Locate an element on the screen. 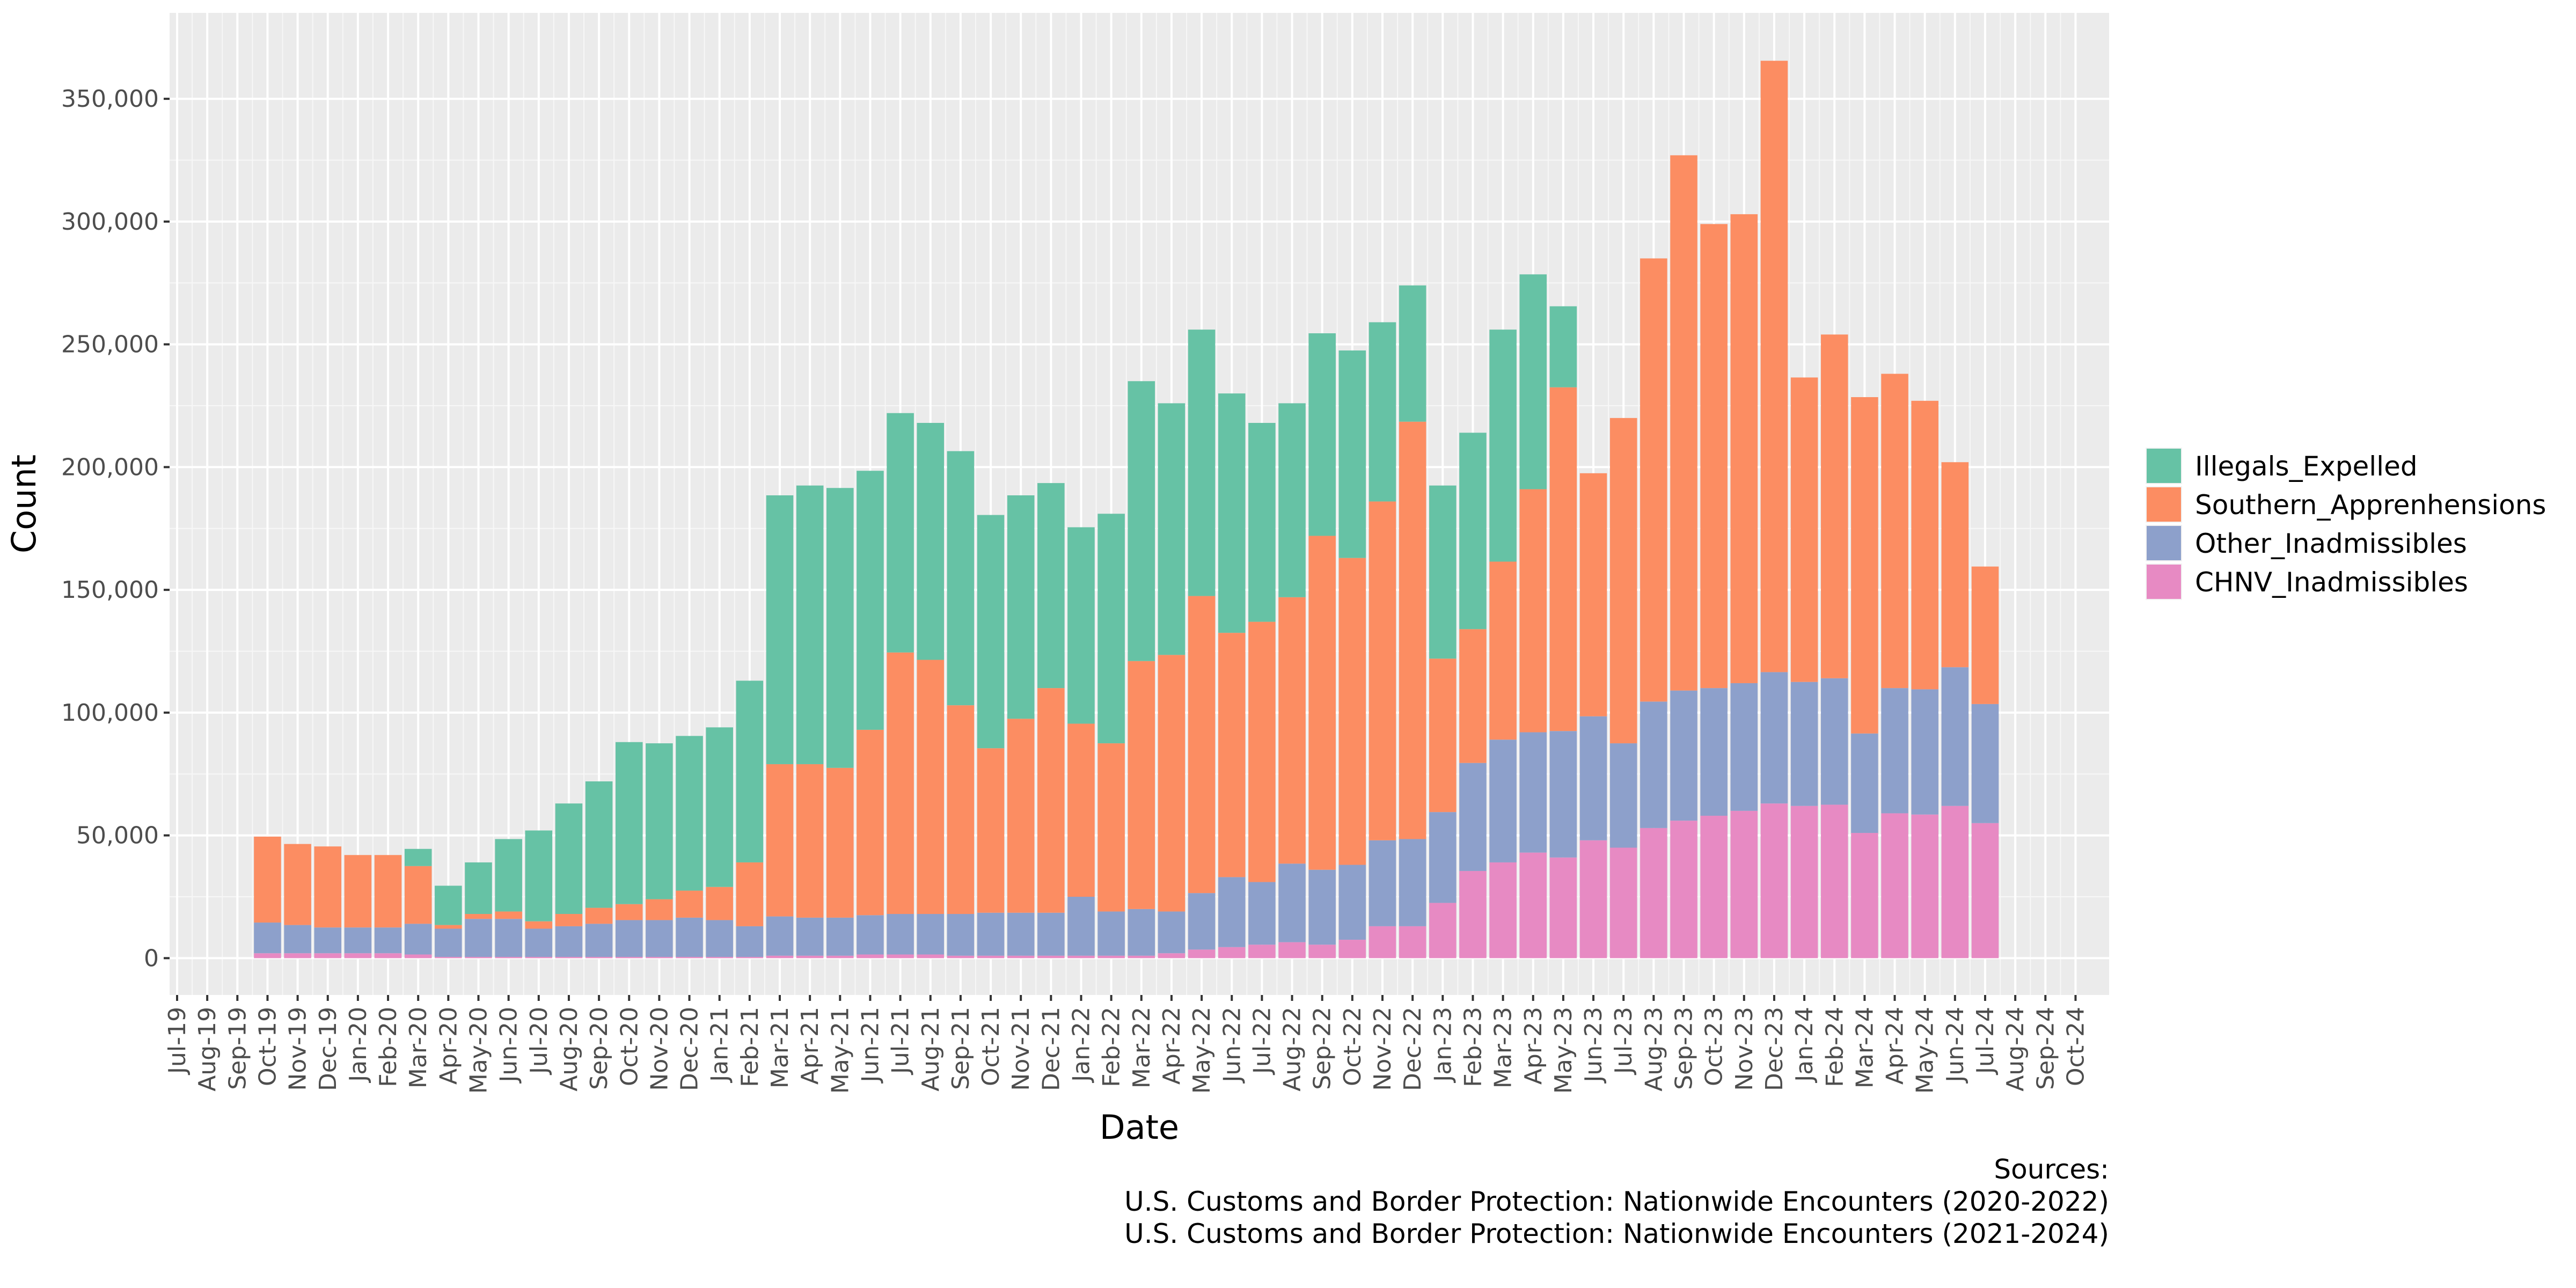  x-tick-label: Nov-20 is located at coordinates (659, 1049).